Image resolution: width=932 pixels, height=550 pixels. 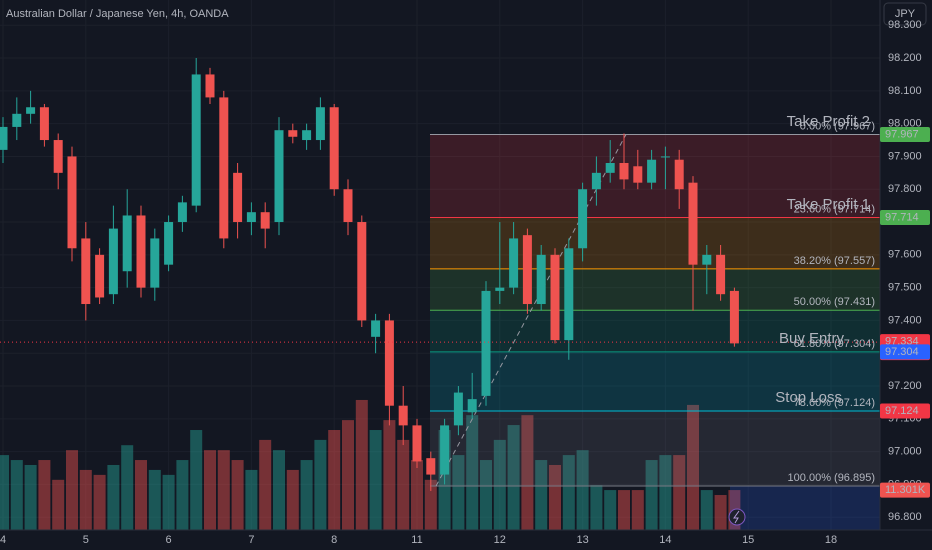 I want to click on x-tick-label: 18, so click(x=831, y=540).